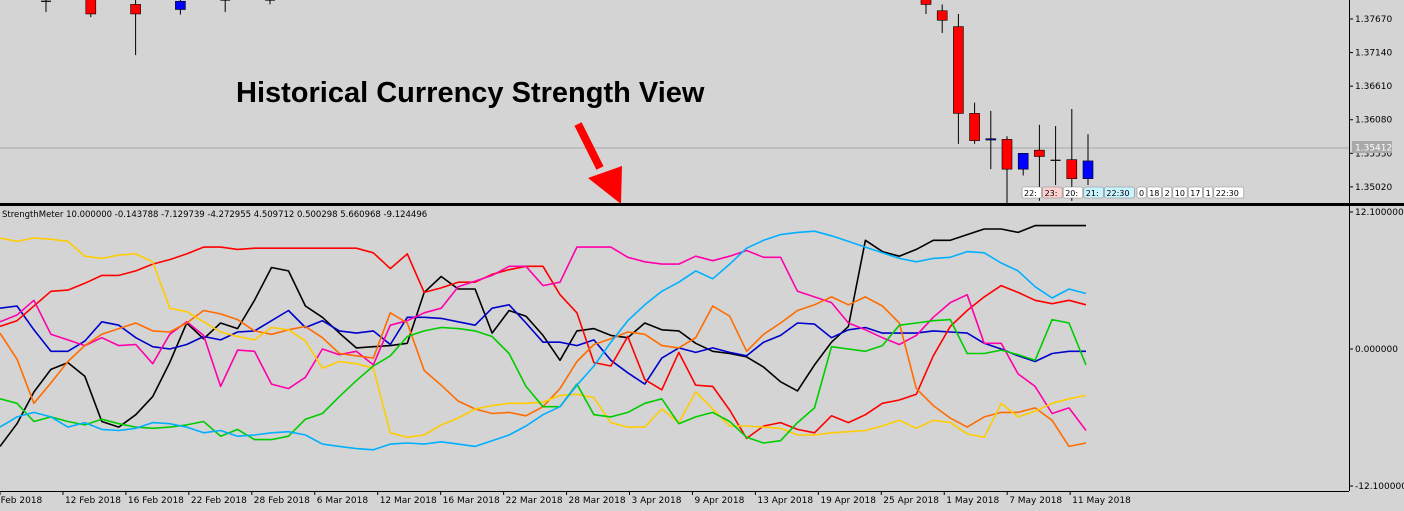 The image size is (1404, 511). What do you see at coordinates (408, 501) in the screenshot?
I see `time-tick-label: 12 Mar 2018` at bounding box center [408, 501].